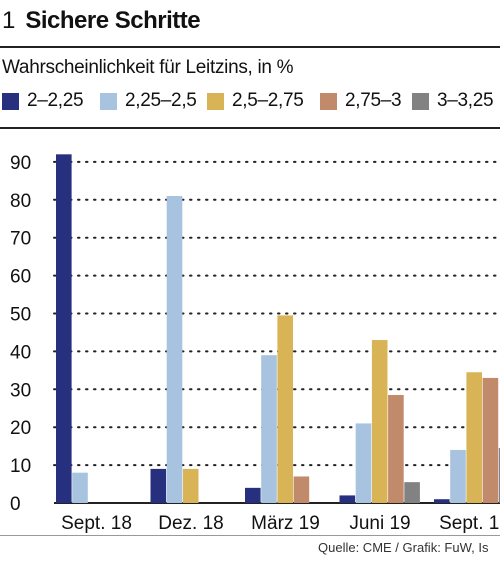  Describe the element at coordinates (250, 128) in the screenshot. I see `legend-divider` at that location.